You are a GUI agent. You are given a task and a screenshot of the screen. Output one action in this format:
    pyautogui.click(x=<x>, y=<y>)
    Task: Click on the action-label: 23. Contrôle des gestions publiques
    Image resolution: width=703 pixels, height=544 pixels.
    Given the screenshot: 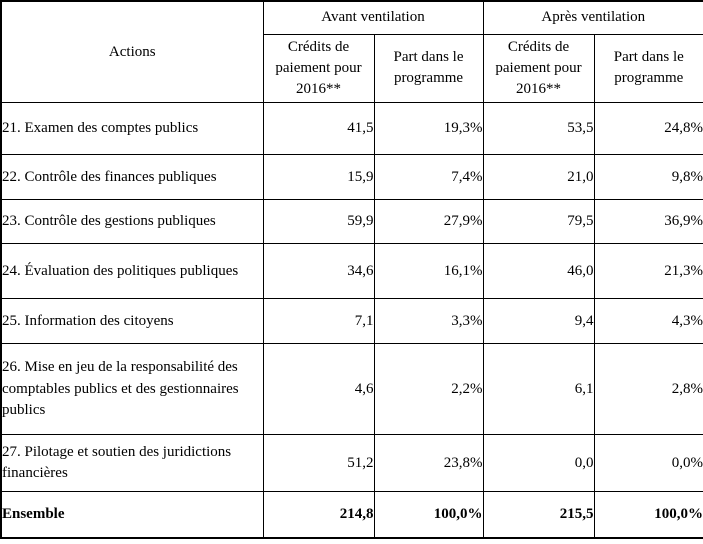 What is the action you would take?
    pyautogui.click(x=132, y=222)
    